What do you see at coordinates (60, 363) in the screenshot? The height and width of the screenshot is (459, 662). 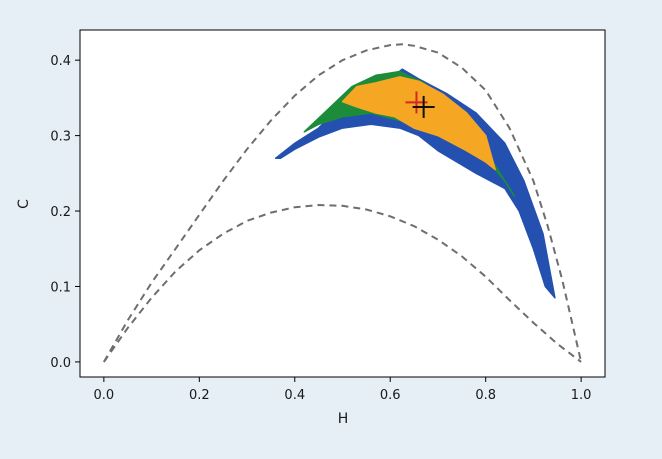 I see `y-tick-label-0: 0.0` at bounding box center [60, 363].